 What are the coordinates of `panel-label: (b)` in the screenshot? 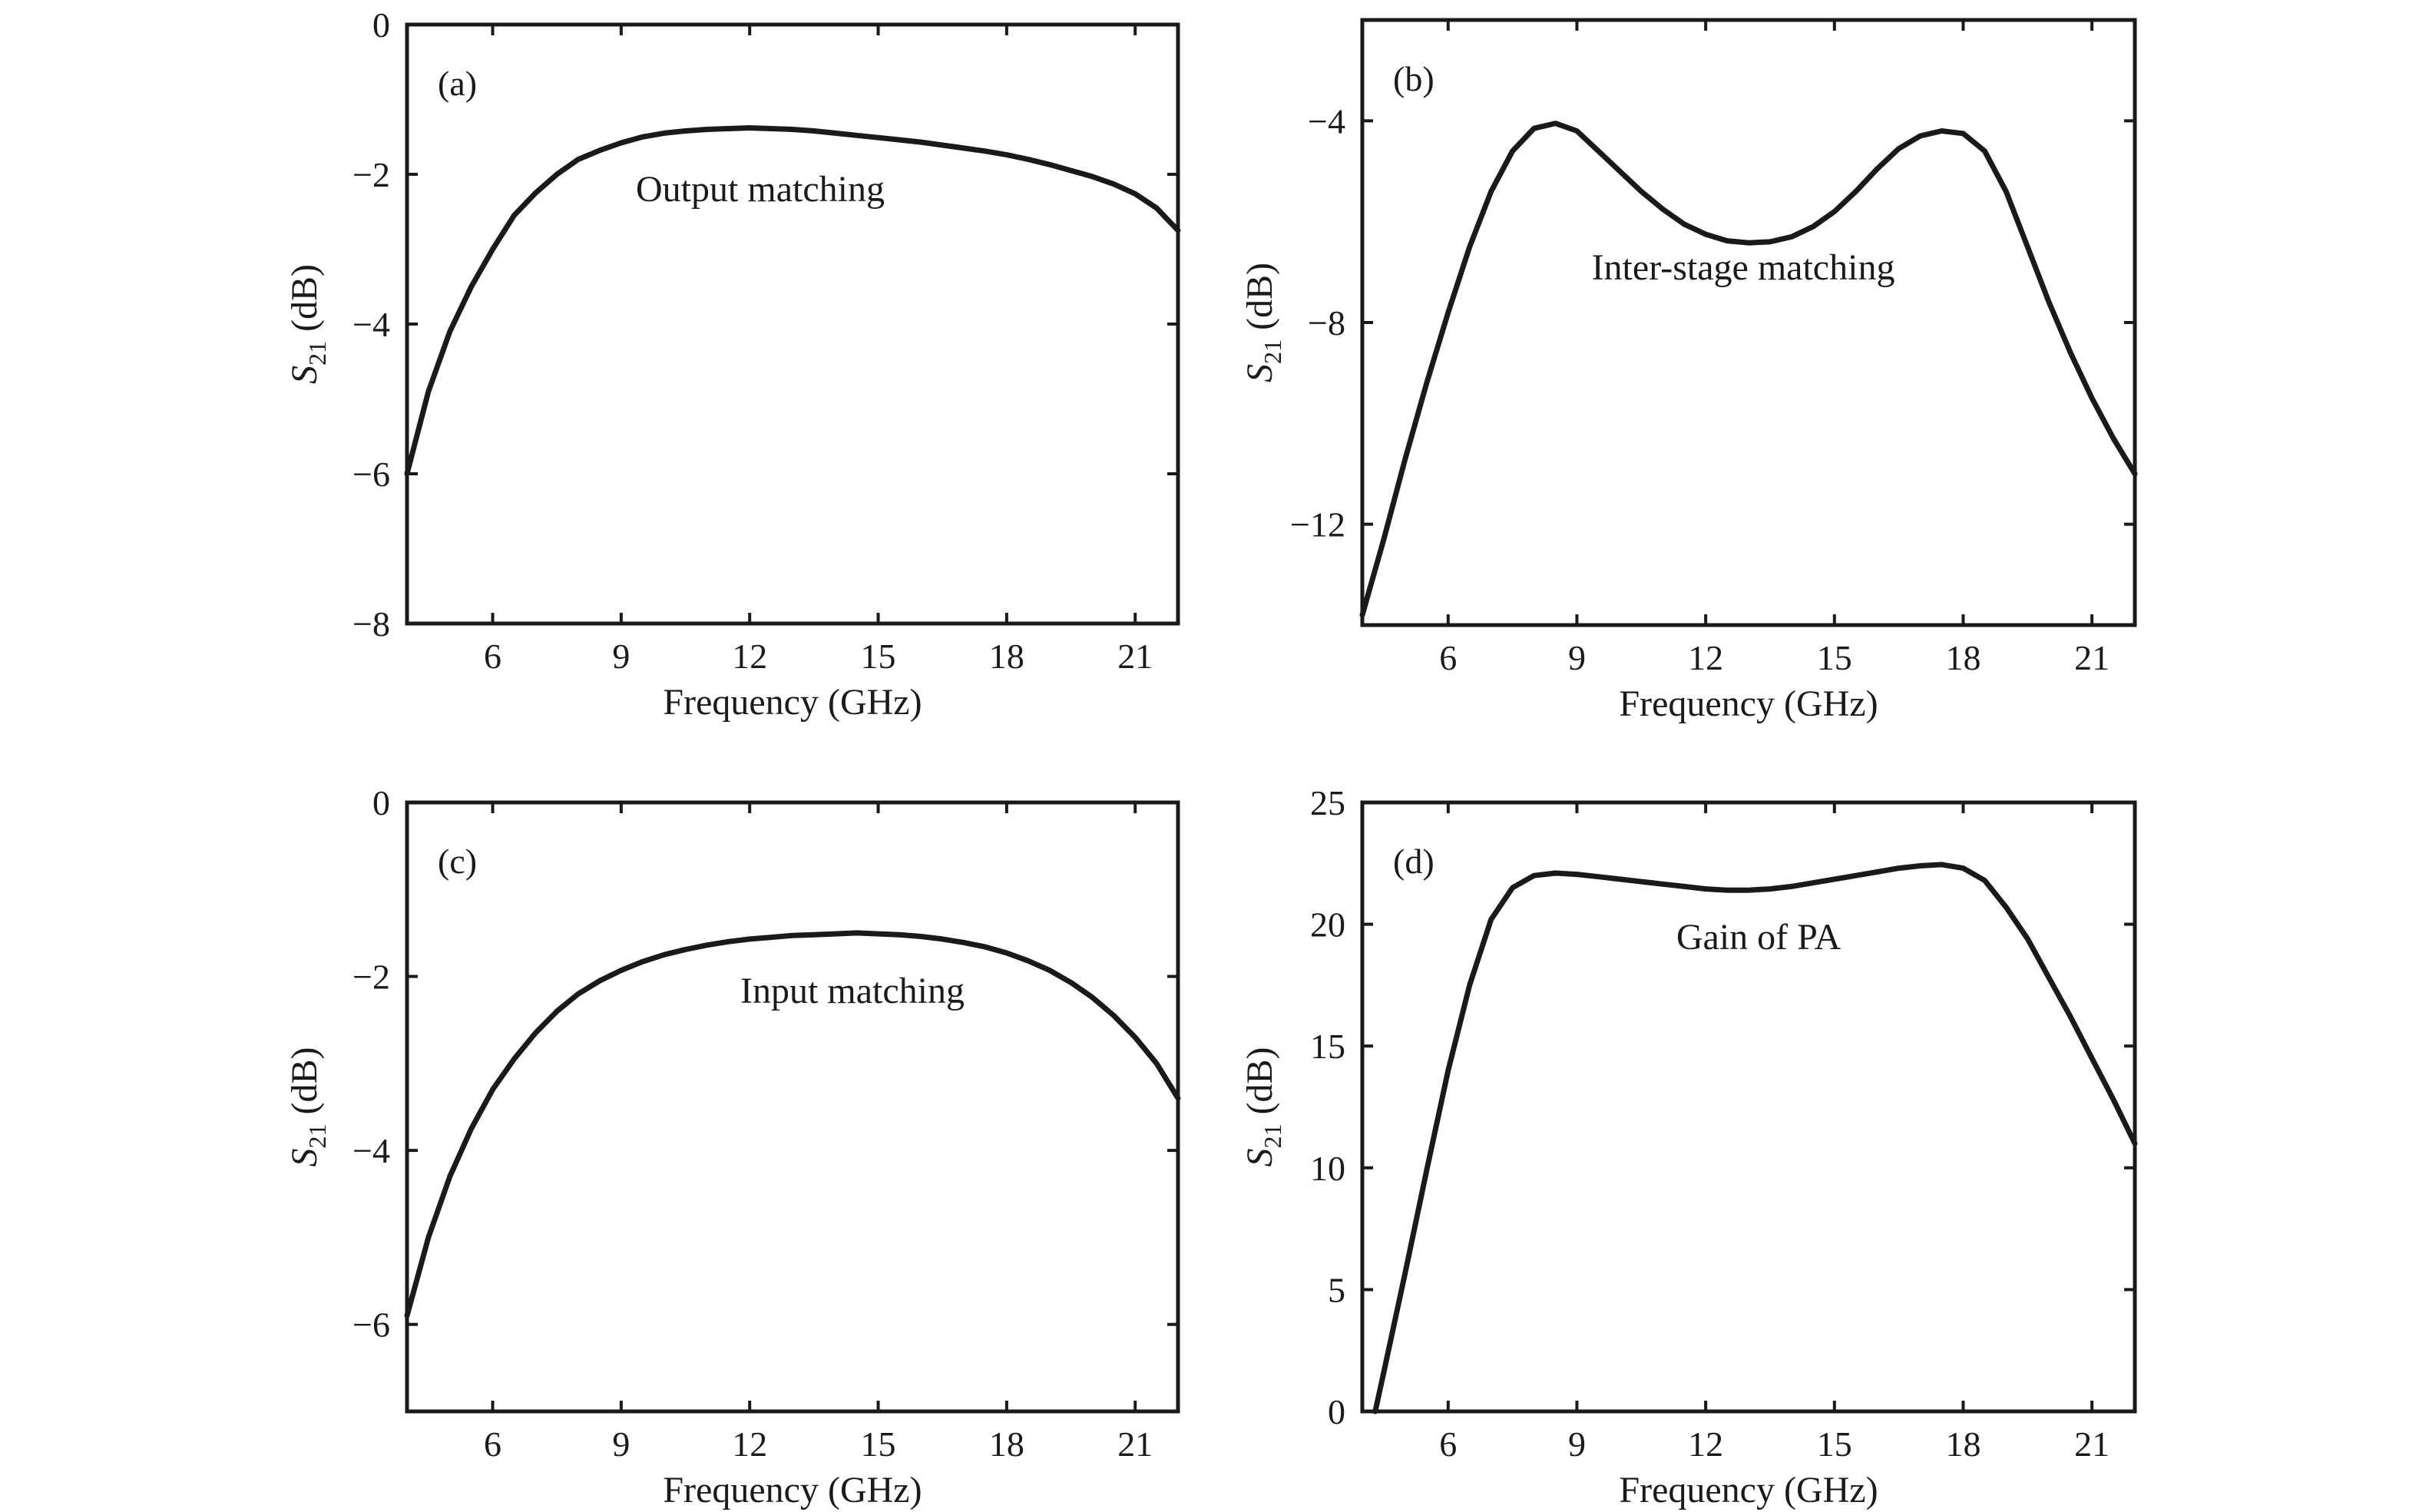 It's located at (1414, 78).